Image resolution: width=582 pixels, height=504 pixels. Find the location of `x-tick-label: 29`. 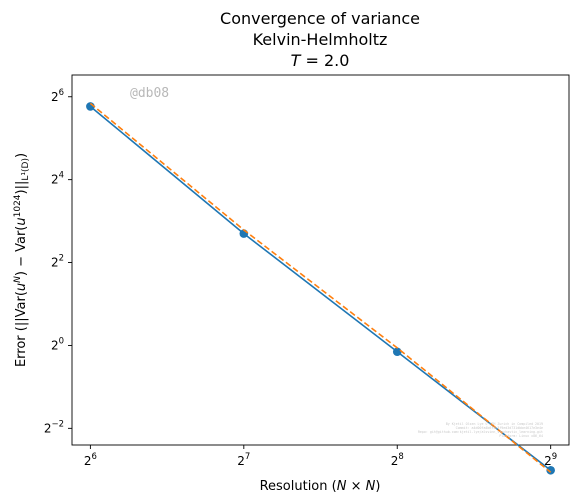

x-tick-label: 29 is located at coordinates (550, 460).